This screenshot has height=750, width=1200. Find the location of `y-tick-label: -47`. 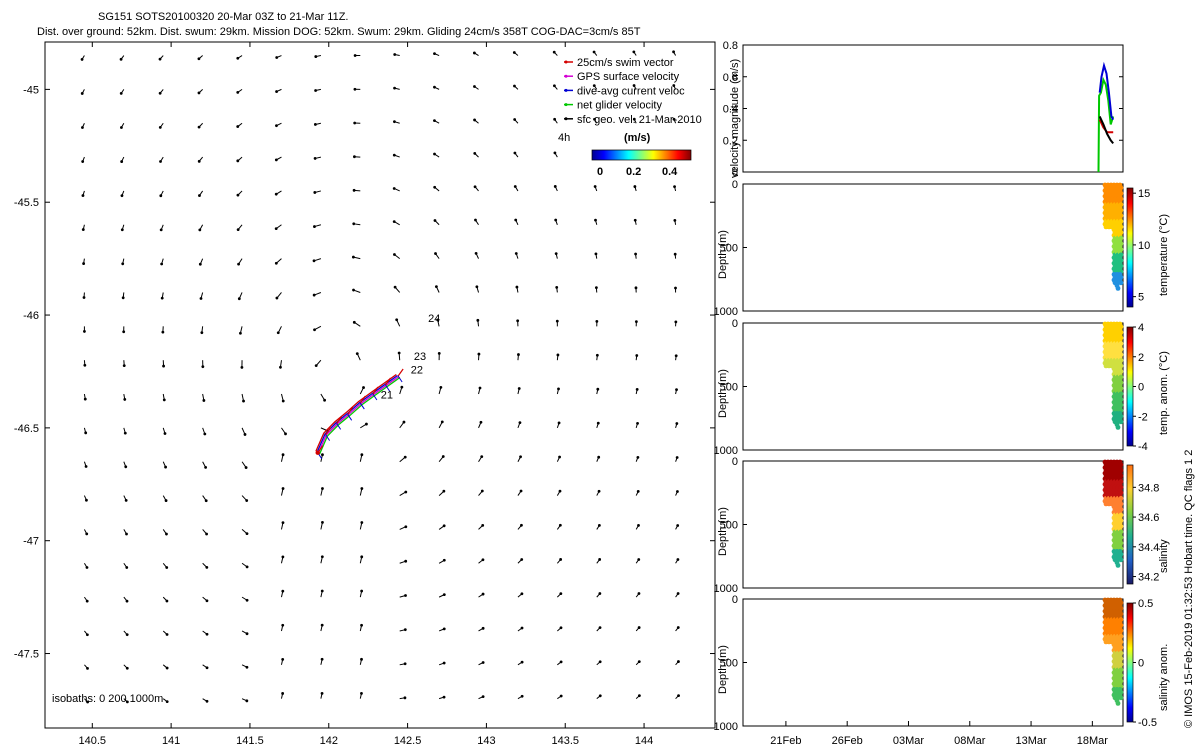

y-tick-label: -47 is located at coordinates (31, 542).